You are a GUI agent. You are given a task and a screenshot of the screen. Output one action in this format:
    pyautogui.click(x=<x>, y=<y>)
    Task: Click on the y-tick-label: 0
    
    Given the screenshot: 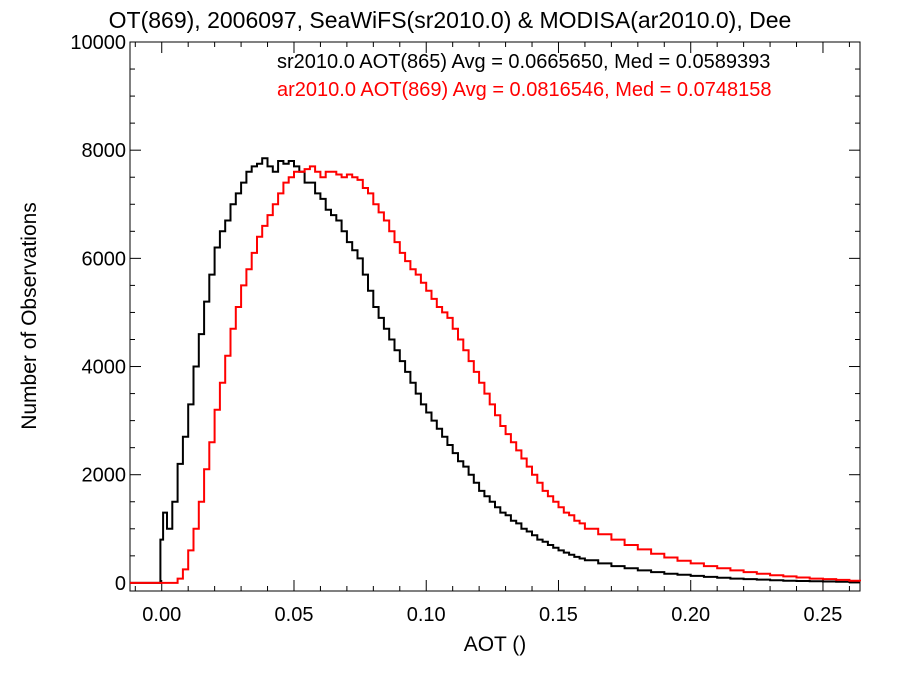 What is the action you would take?
    pyautogui.click(x=120, y=584)
    